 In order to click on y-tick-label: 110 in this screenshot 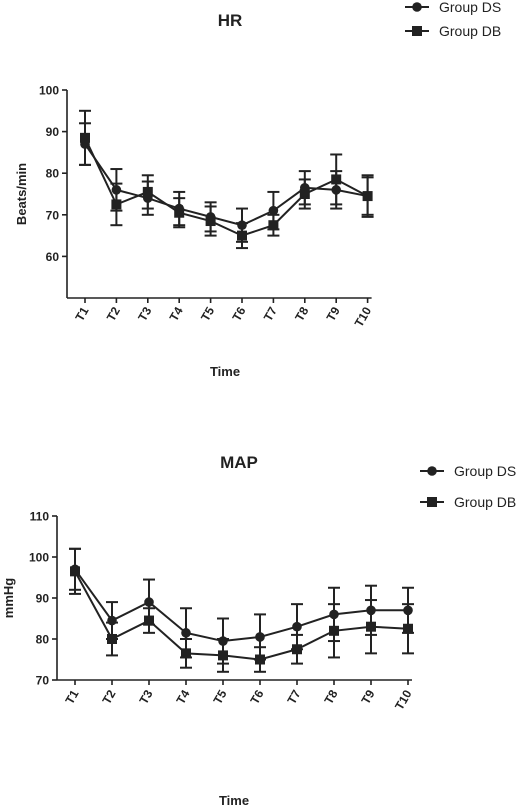, I will do `click(40, 517)`.